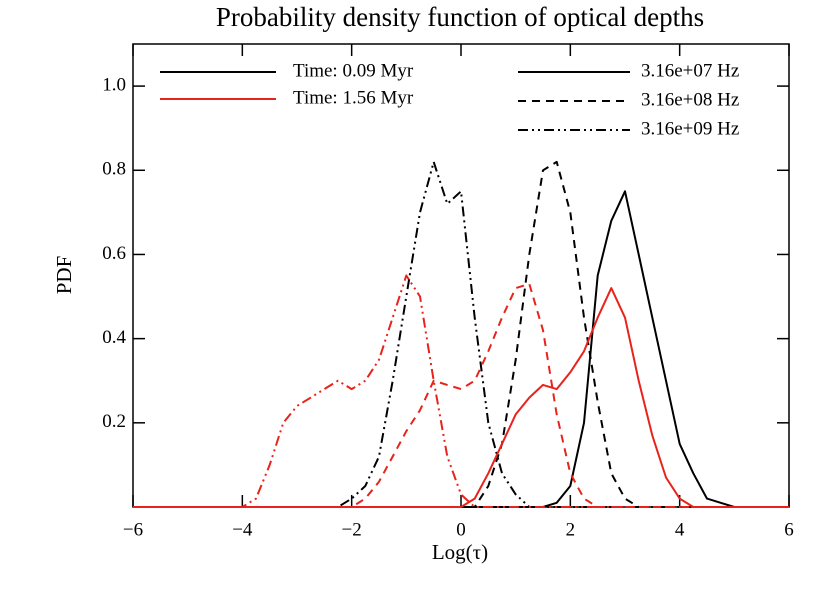 This screenshot has width=830, height=593. I want to click on y-tick-label: 0.8, so click(114, 169).